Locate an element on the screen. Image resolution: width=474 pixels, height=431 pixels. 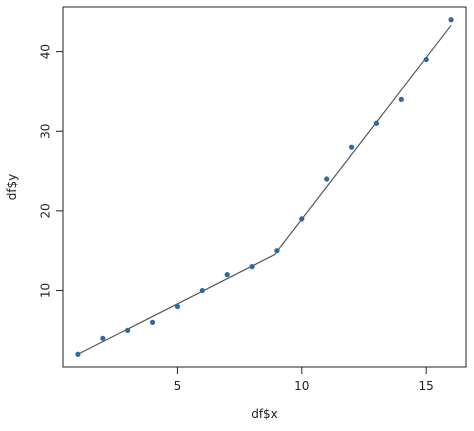
x-axis-title: df$x is located at coordinates (264, 414).